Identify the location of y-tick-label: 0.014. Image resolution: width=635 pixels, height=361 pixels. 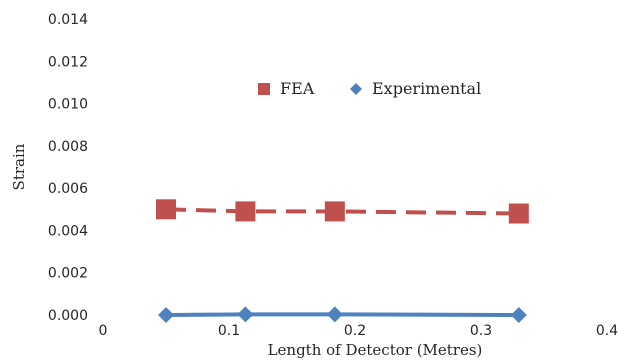
(68, 20).